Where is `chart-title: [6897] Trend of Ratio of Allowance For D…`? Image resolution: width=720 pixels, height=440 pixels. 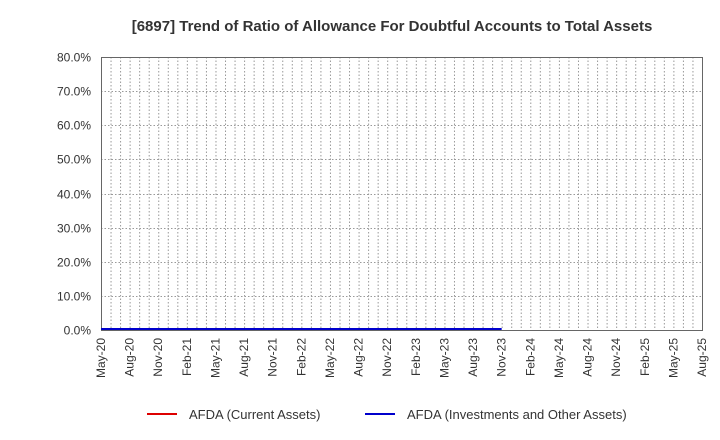
chart-title: [6897] Trend of Ratio of Allowance For D… is located at coordinates (392, 26).